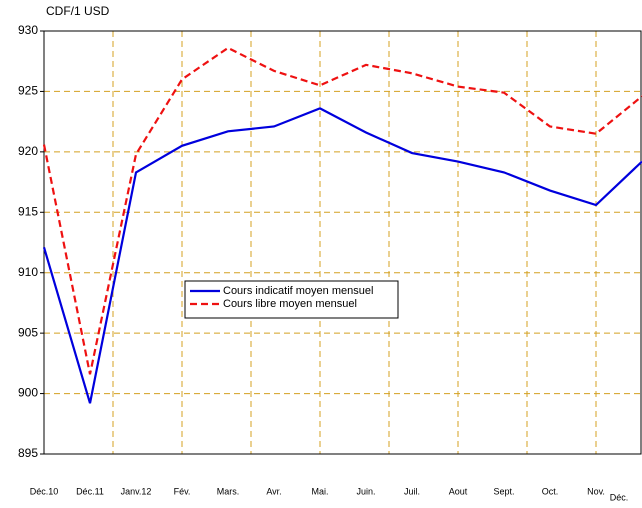  What do you see at coordinates (298, 291) in the screenshot?
I see `legend-label: Cours indicatif moyen mensuel` at bounding box center [298, 291].